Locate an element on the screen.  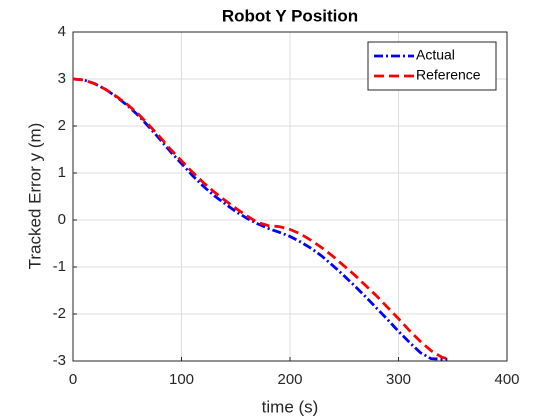
y-tick-label: 3 is located at coordinates (62, 78).